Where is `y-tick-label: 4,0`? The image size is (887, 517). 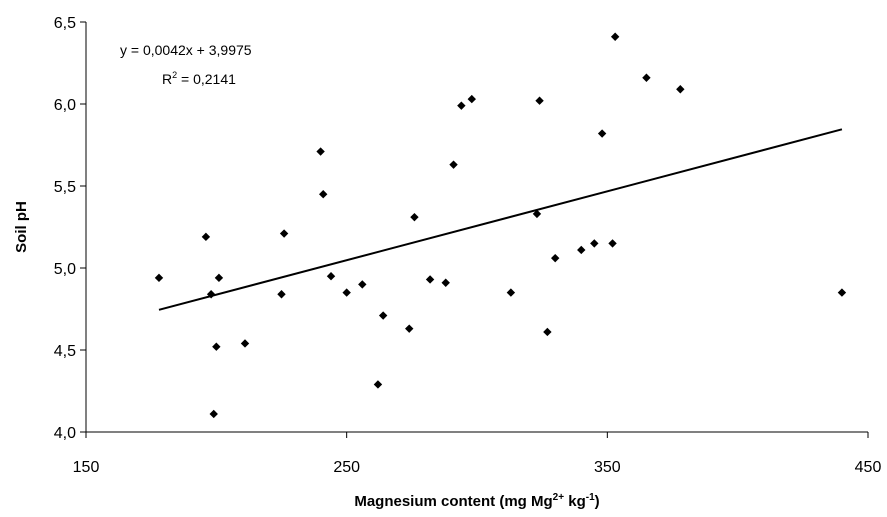 y-tick-label: 4,0 is located at coordinates (65, 433).